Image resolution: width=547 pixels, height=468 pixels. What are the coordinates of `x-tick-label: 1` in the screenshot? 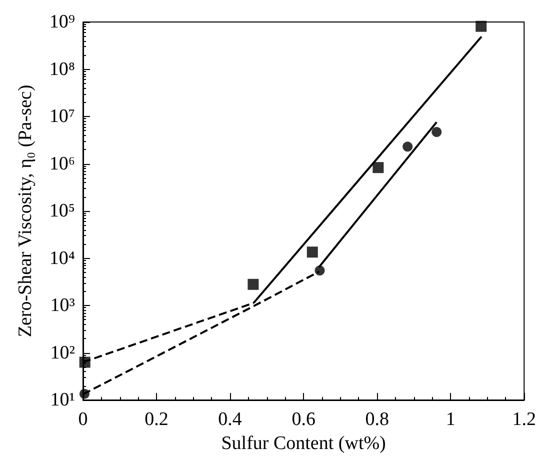 It's located at (451, 419).